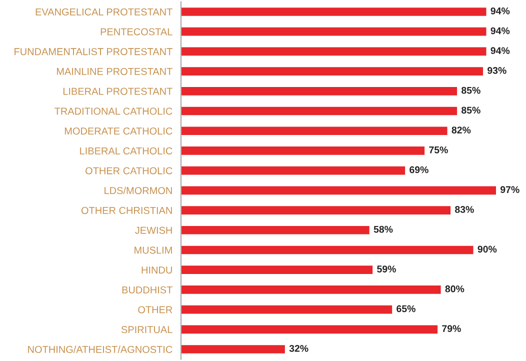 The height and width of the screenshot is (361, 526). What do you see at coordinates (153, 250) in the screenshot?
I see `y-tick-label: MUSLIM` at bounding box center [153, 250].